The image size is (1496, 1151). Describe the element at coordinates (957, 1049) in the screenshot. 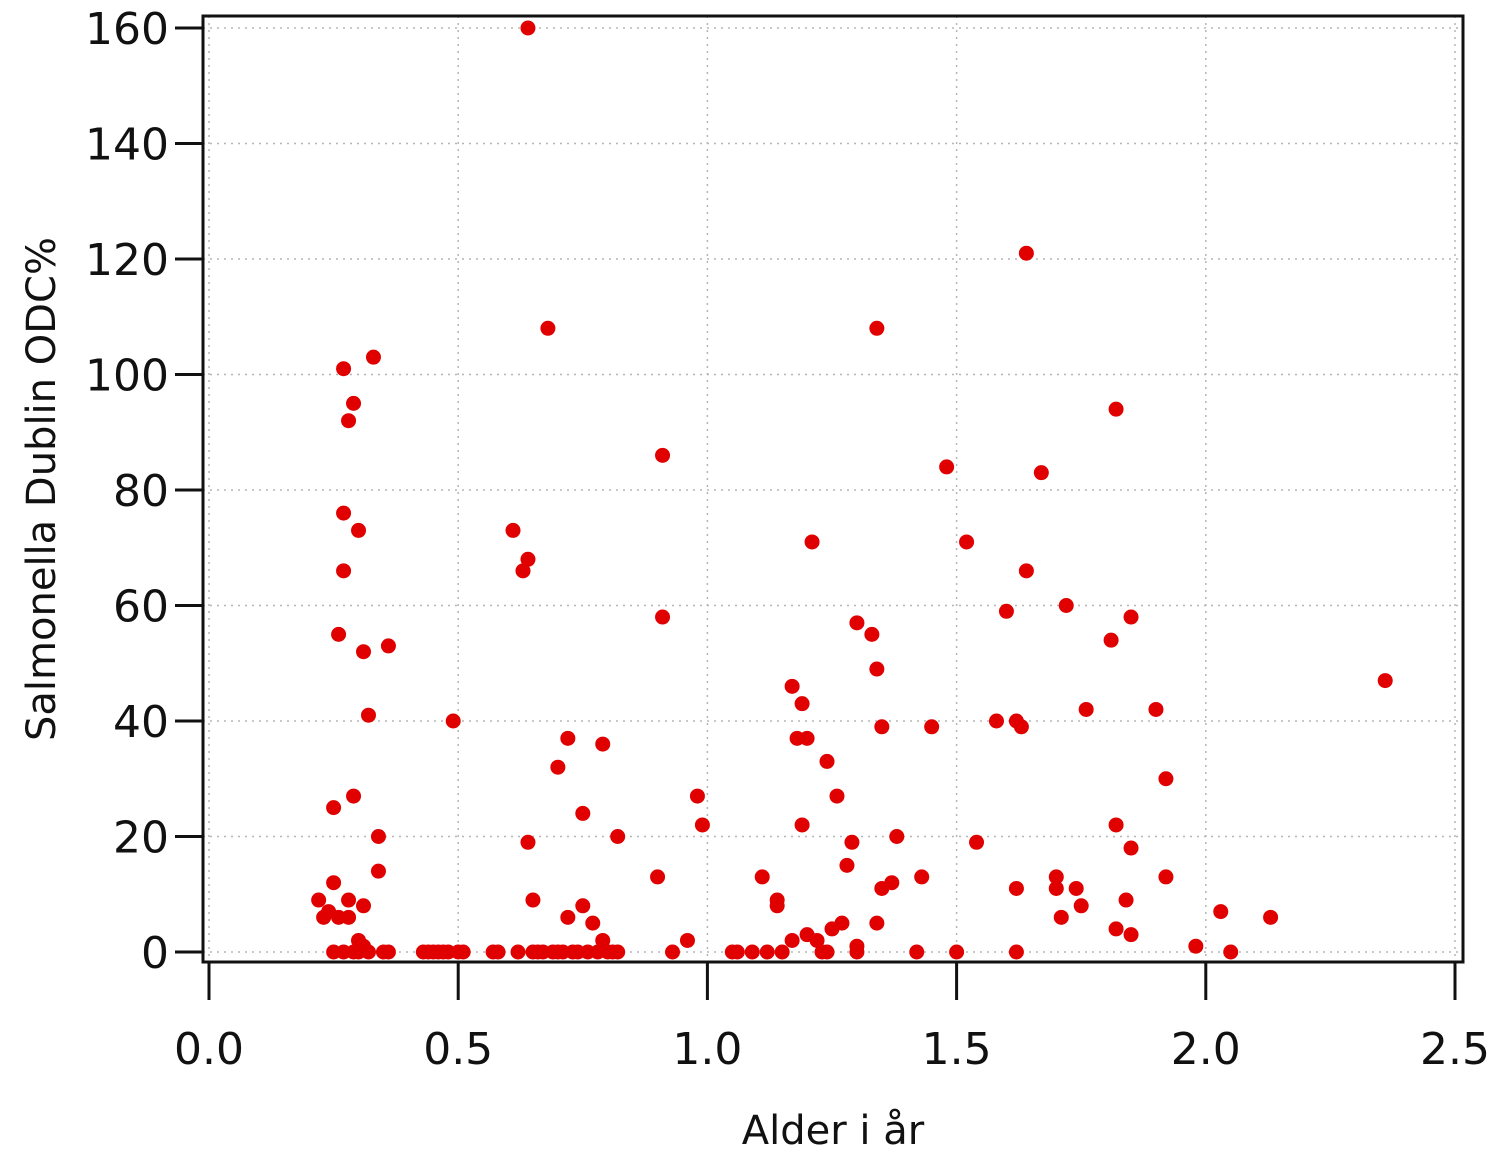

I see `x-tick-label: 1.5` at that location.